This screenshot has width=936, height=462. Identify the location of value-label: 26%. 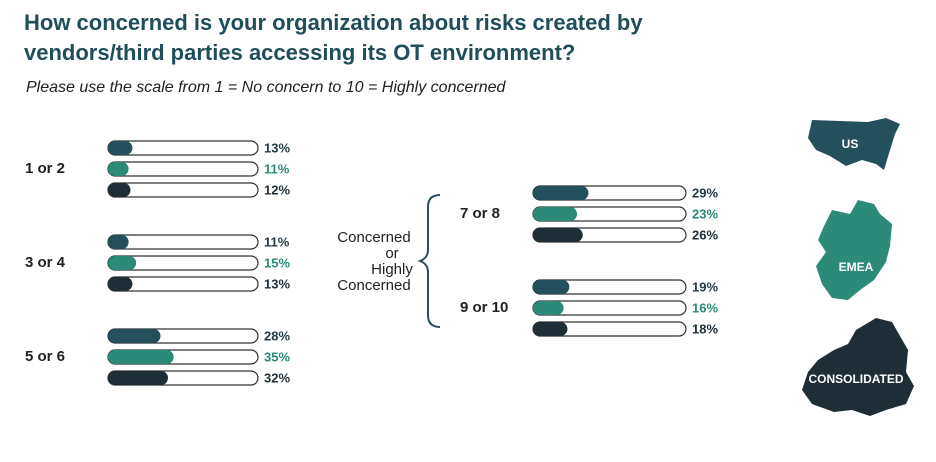
(705, 234).